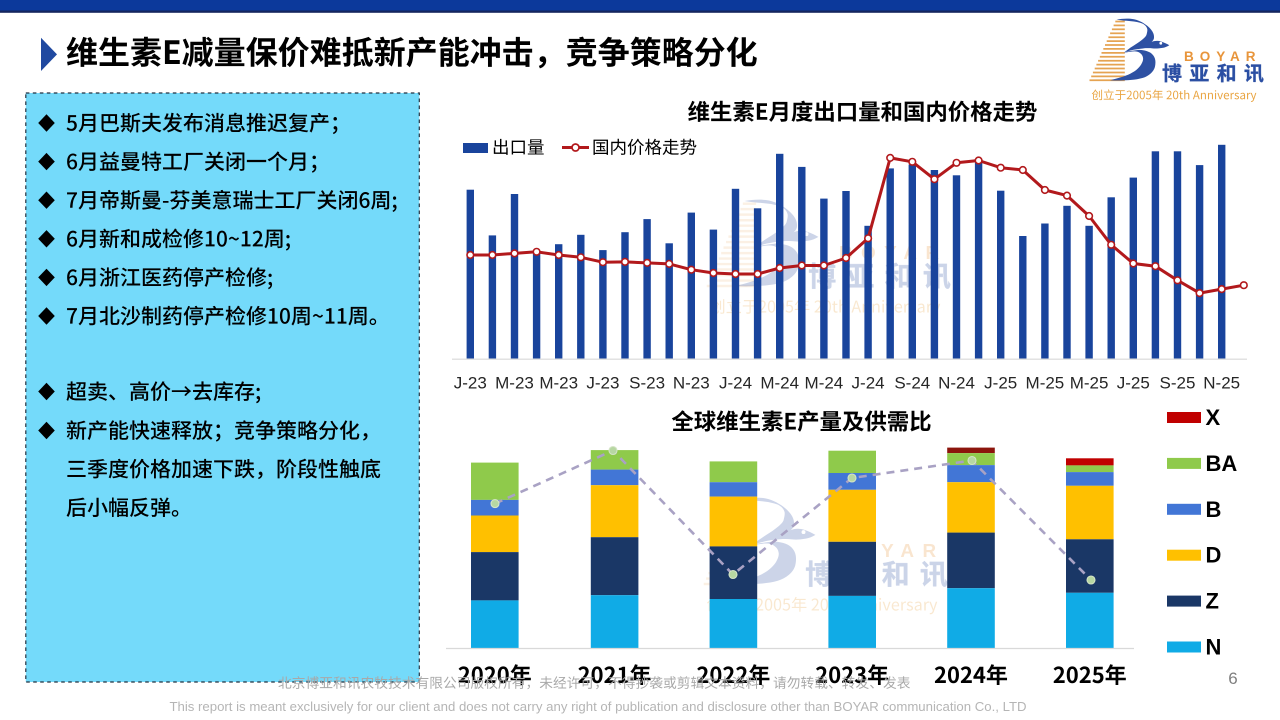  I want to click on svg-text: S-23, so click(647, 383).